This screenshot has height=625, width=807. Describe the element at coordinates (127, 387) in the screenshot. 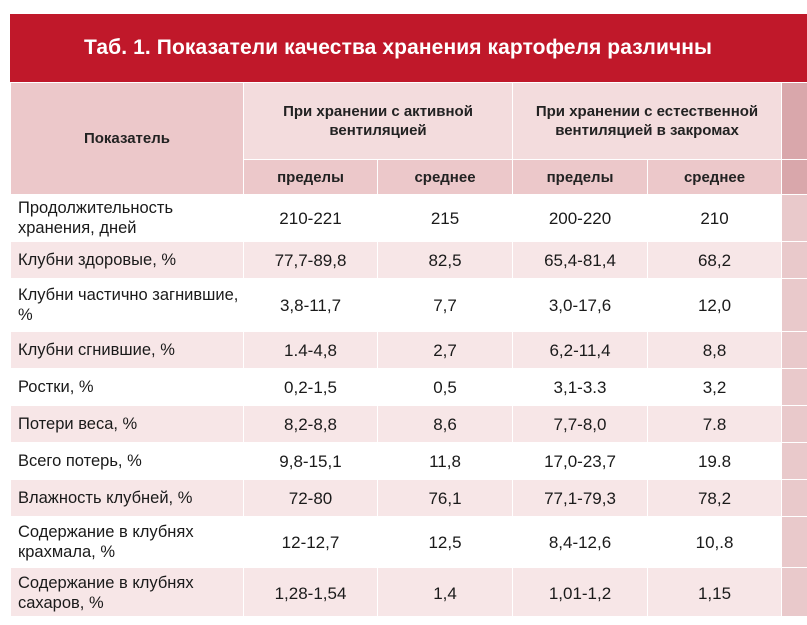

I see `row-label: Ростки, %` at that location.